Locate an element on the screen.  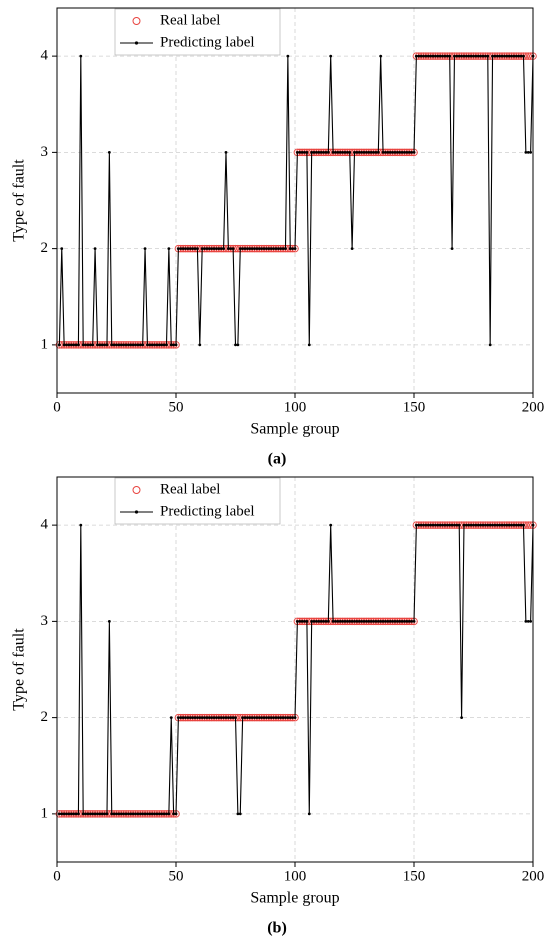
y-axis-label: Type of fault is located at coordinates (19, 200).